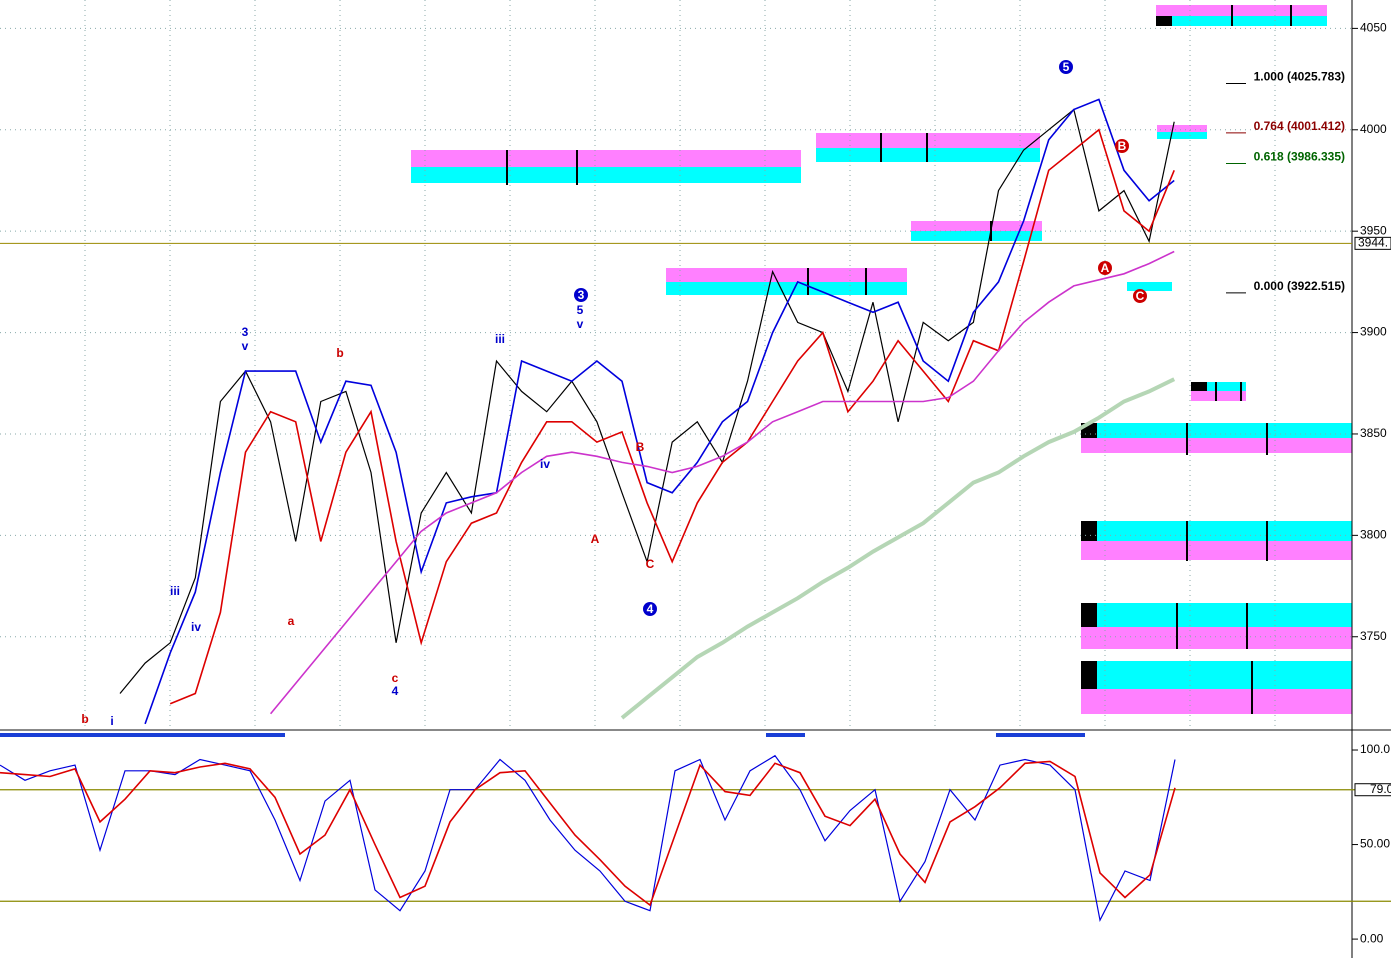  I want to click on fib-label: 0.000 (3922.515), so click(1299, 286).